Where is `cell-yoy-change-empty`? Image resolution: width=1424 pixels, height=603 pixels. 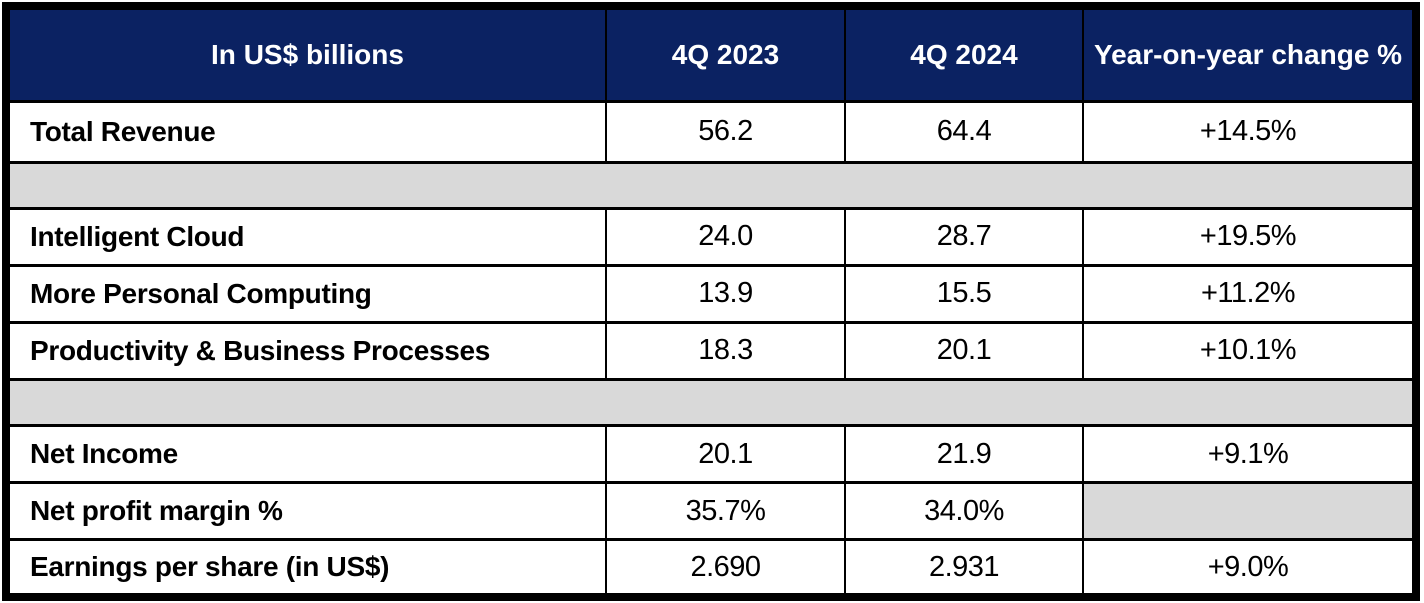
cell-yoy-change-empty is located at coordinates (1249, 511).